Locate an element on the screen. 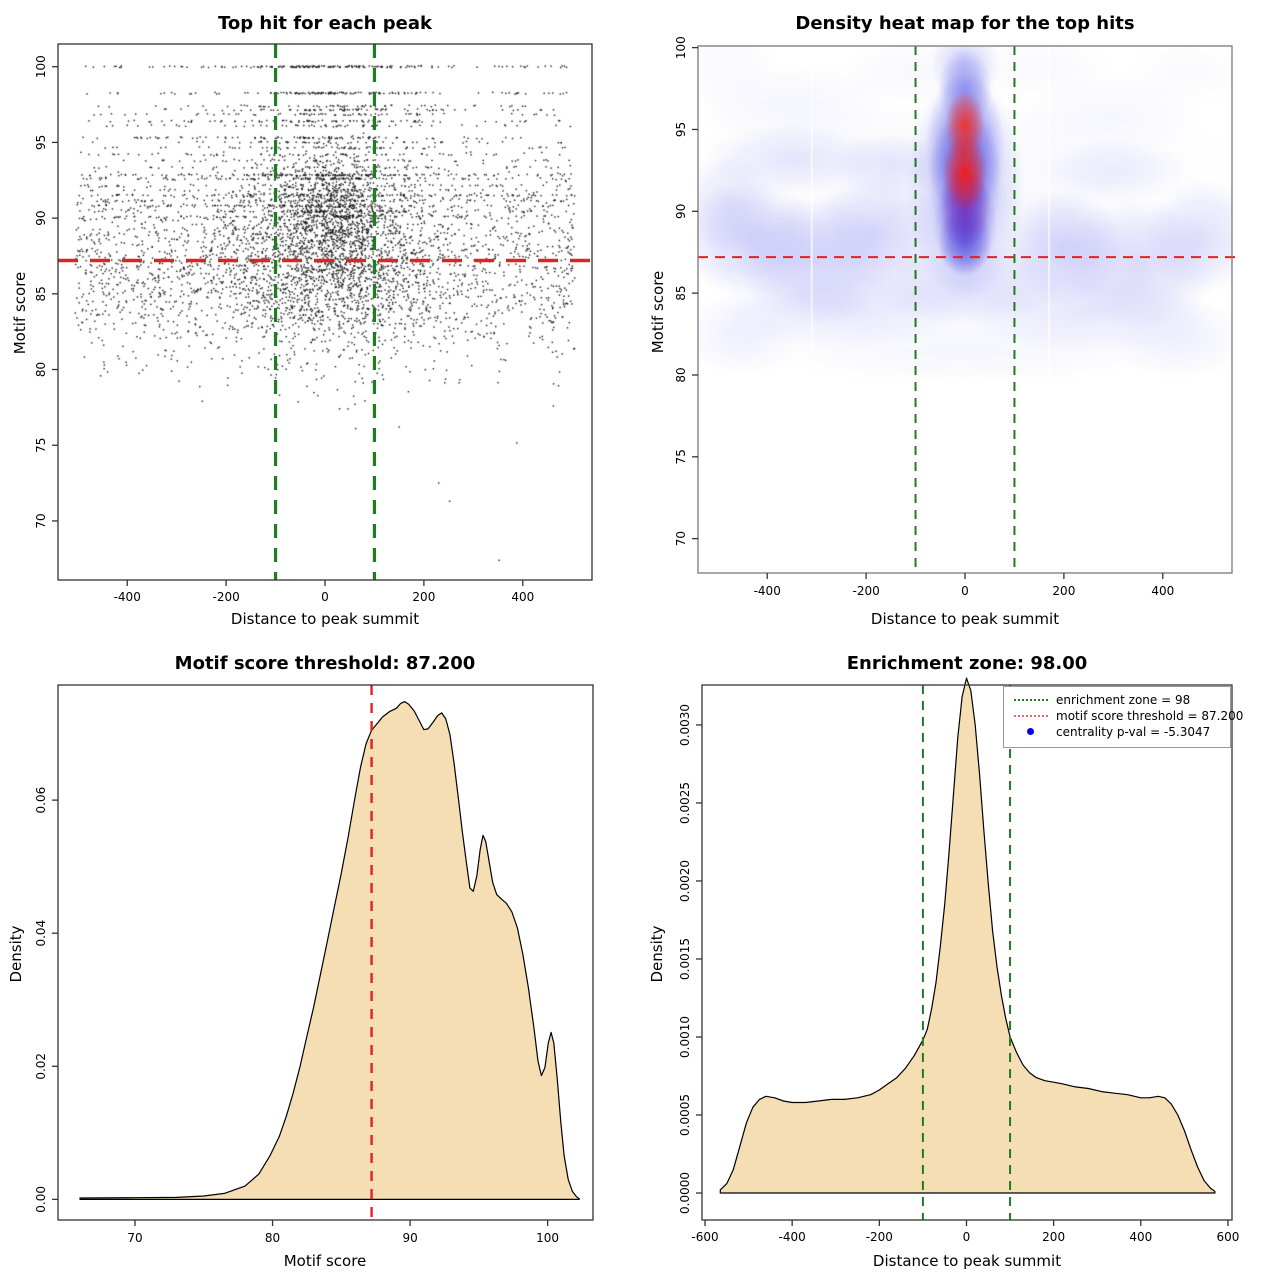 The image size is (1280, 1280). distance-density-x-axis-label: Distance to peak summit is located at coordinates (967, 1261).